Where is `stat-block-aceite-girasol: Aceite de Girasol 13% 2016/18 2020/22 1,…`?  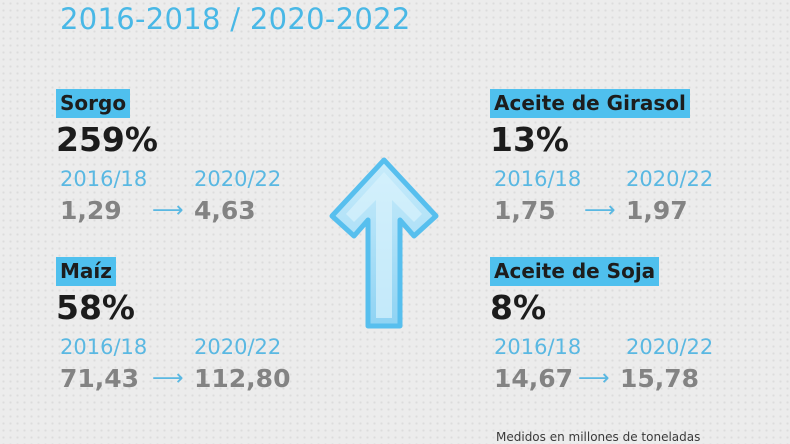
stat-block-aceite-girasol: Aceite de Girasol 13% 2016/18 2020/22 1,… is located at coordinates (630, 157).